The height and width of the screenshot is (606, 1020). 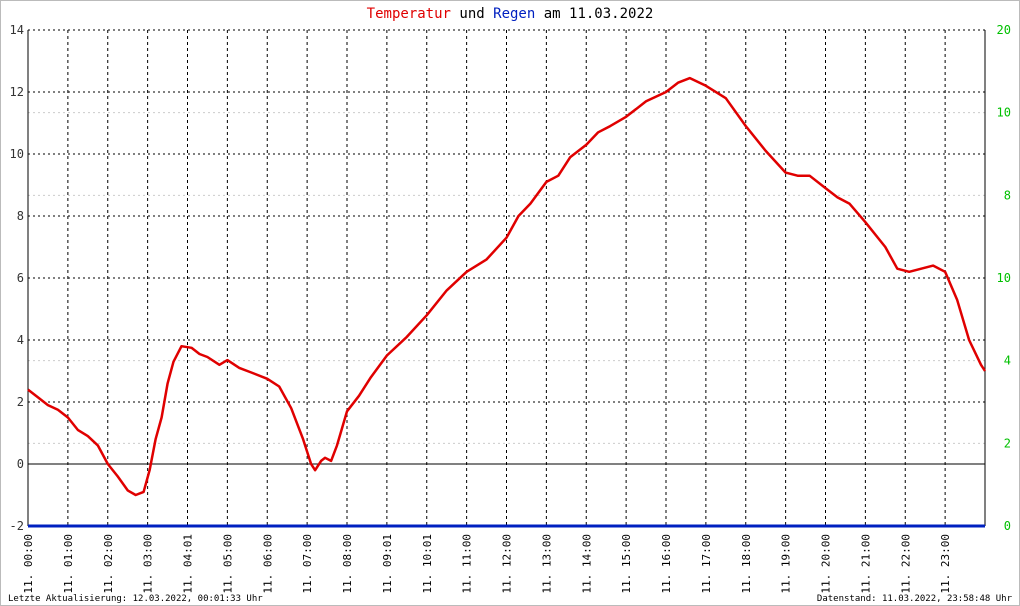 What do you see at coordinates (905, 564) in the screenshot?
I see `x-tick-label: 11. 22:00` at bounding box center [905, 564].